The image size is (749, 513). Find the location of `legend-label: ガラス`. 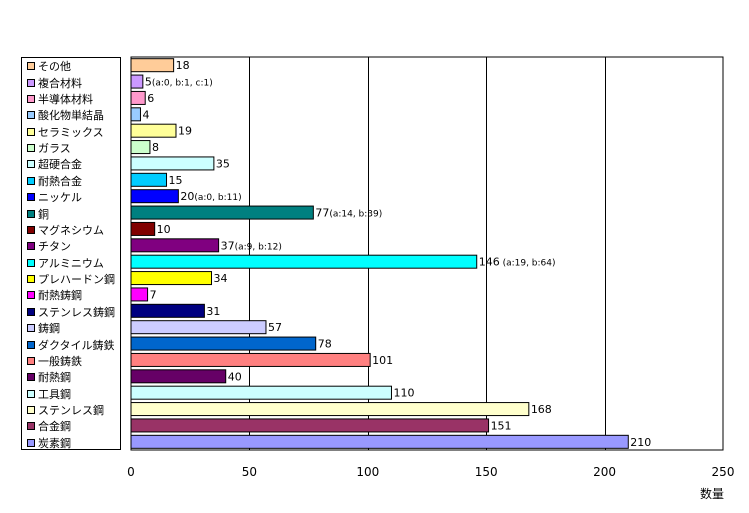

legend-label: ガラス is located at coordinates (54, 149).